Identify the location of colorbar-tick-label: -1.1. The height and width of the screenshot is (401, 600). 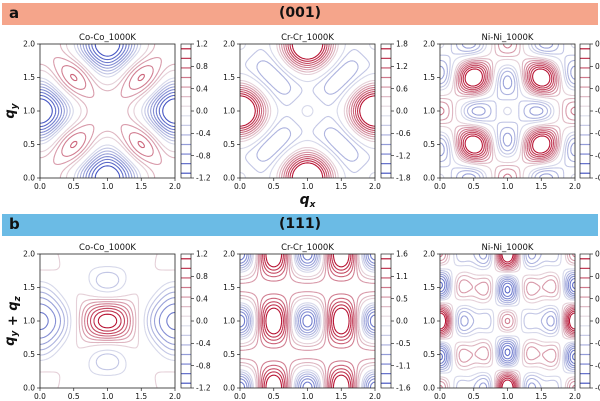
(403, 365).